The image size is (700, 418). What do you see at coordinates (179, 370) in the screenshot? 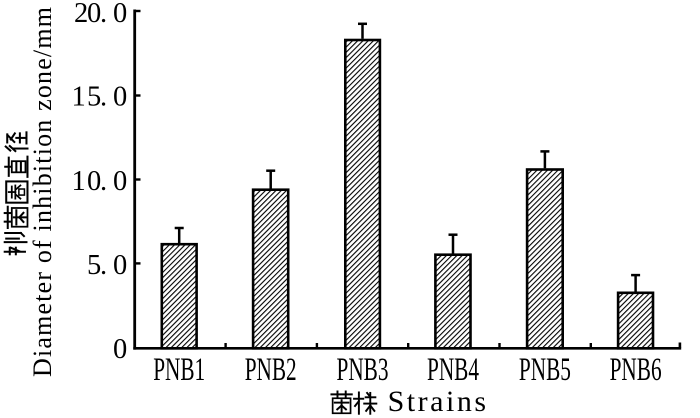
I see `svg-text: PNB1` at bounding box center [179, 370].